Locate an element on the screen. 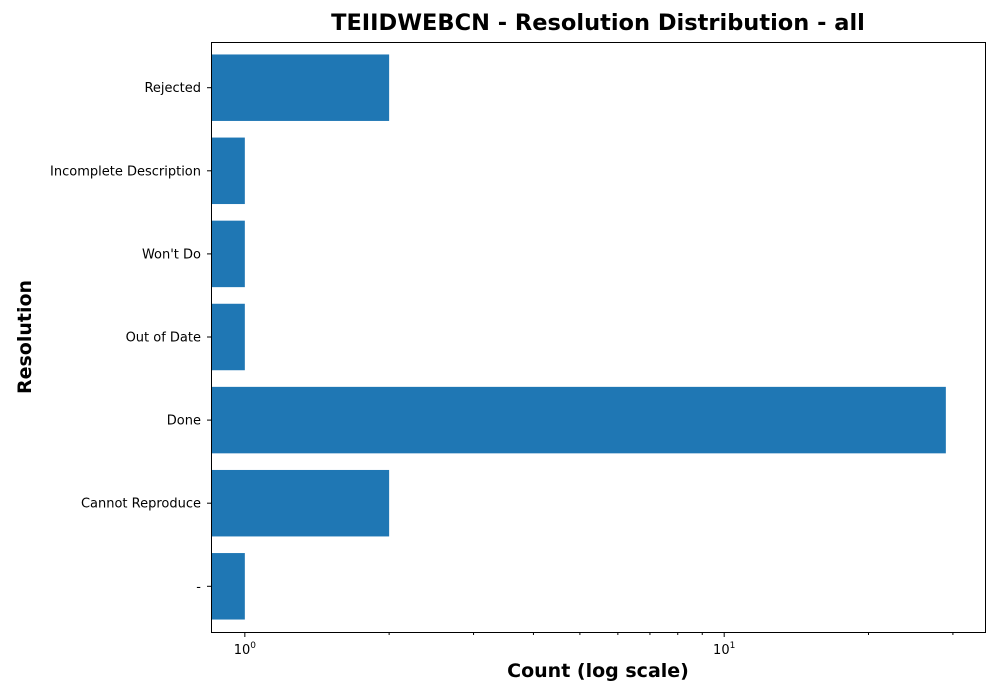  y-tick-label: Incomplete Description is located at coordinates (125, 171).